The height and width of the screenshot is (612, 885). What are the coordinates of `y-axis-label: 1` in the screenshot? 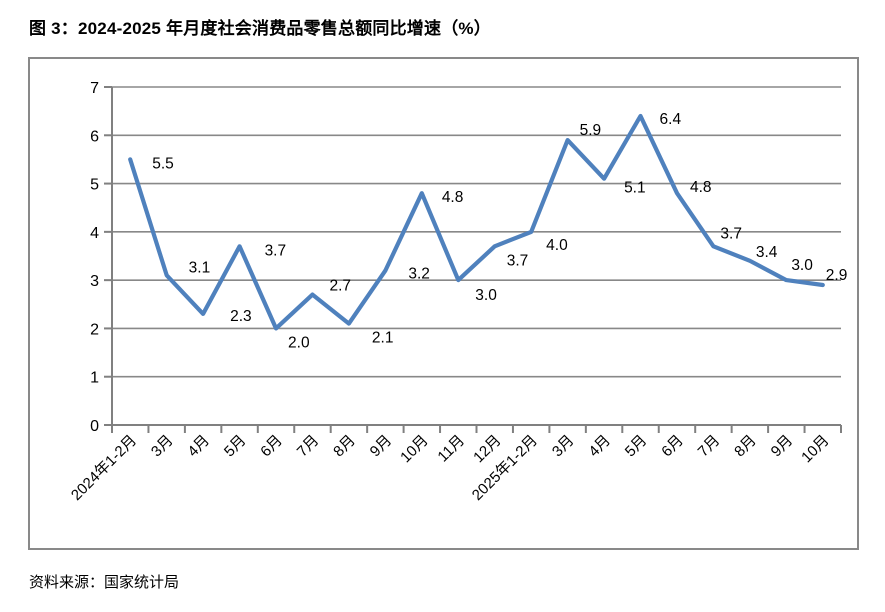 It's located at (94, 378).